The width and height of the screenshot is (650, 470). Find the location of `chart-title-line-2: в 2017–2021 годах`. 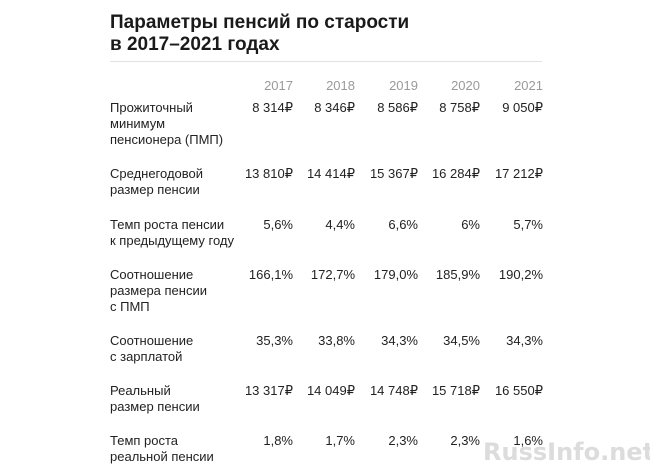

chart-title-line-2: в 2017–2021 годах is located at coordinates (195, 44).